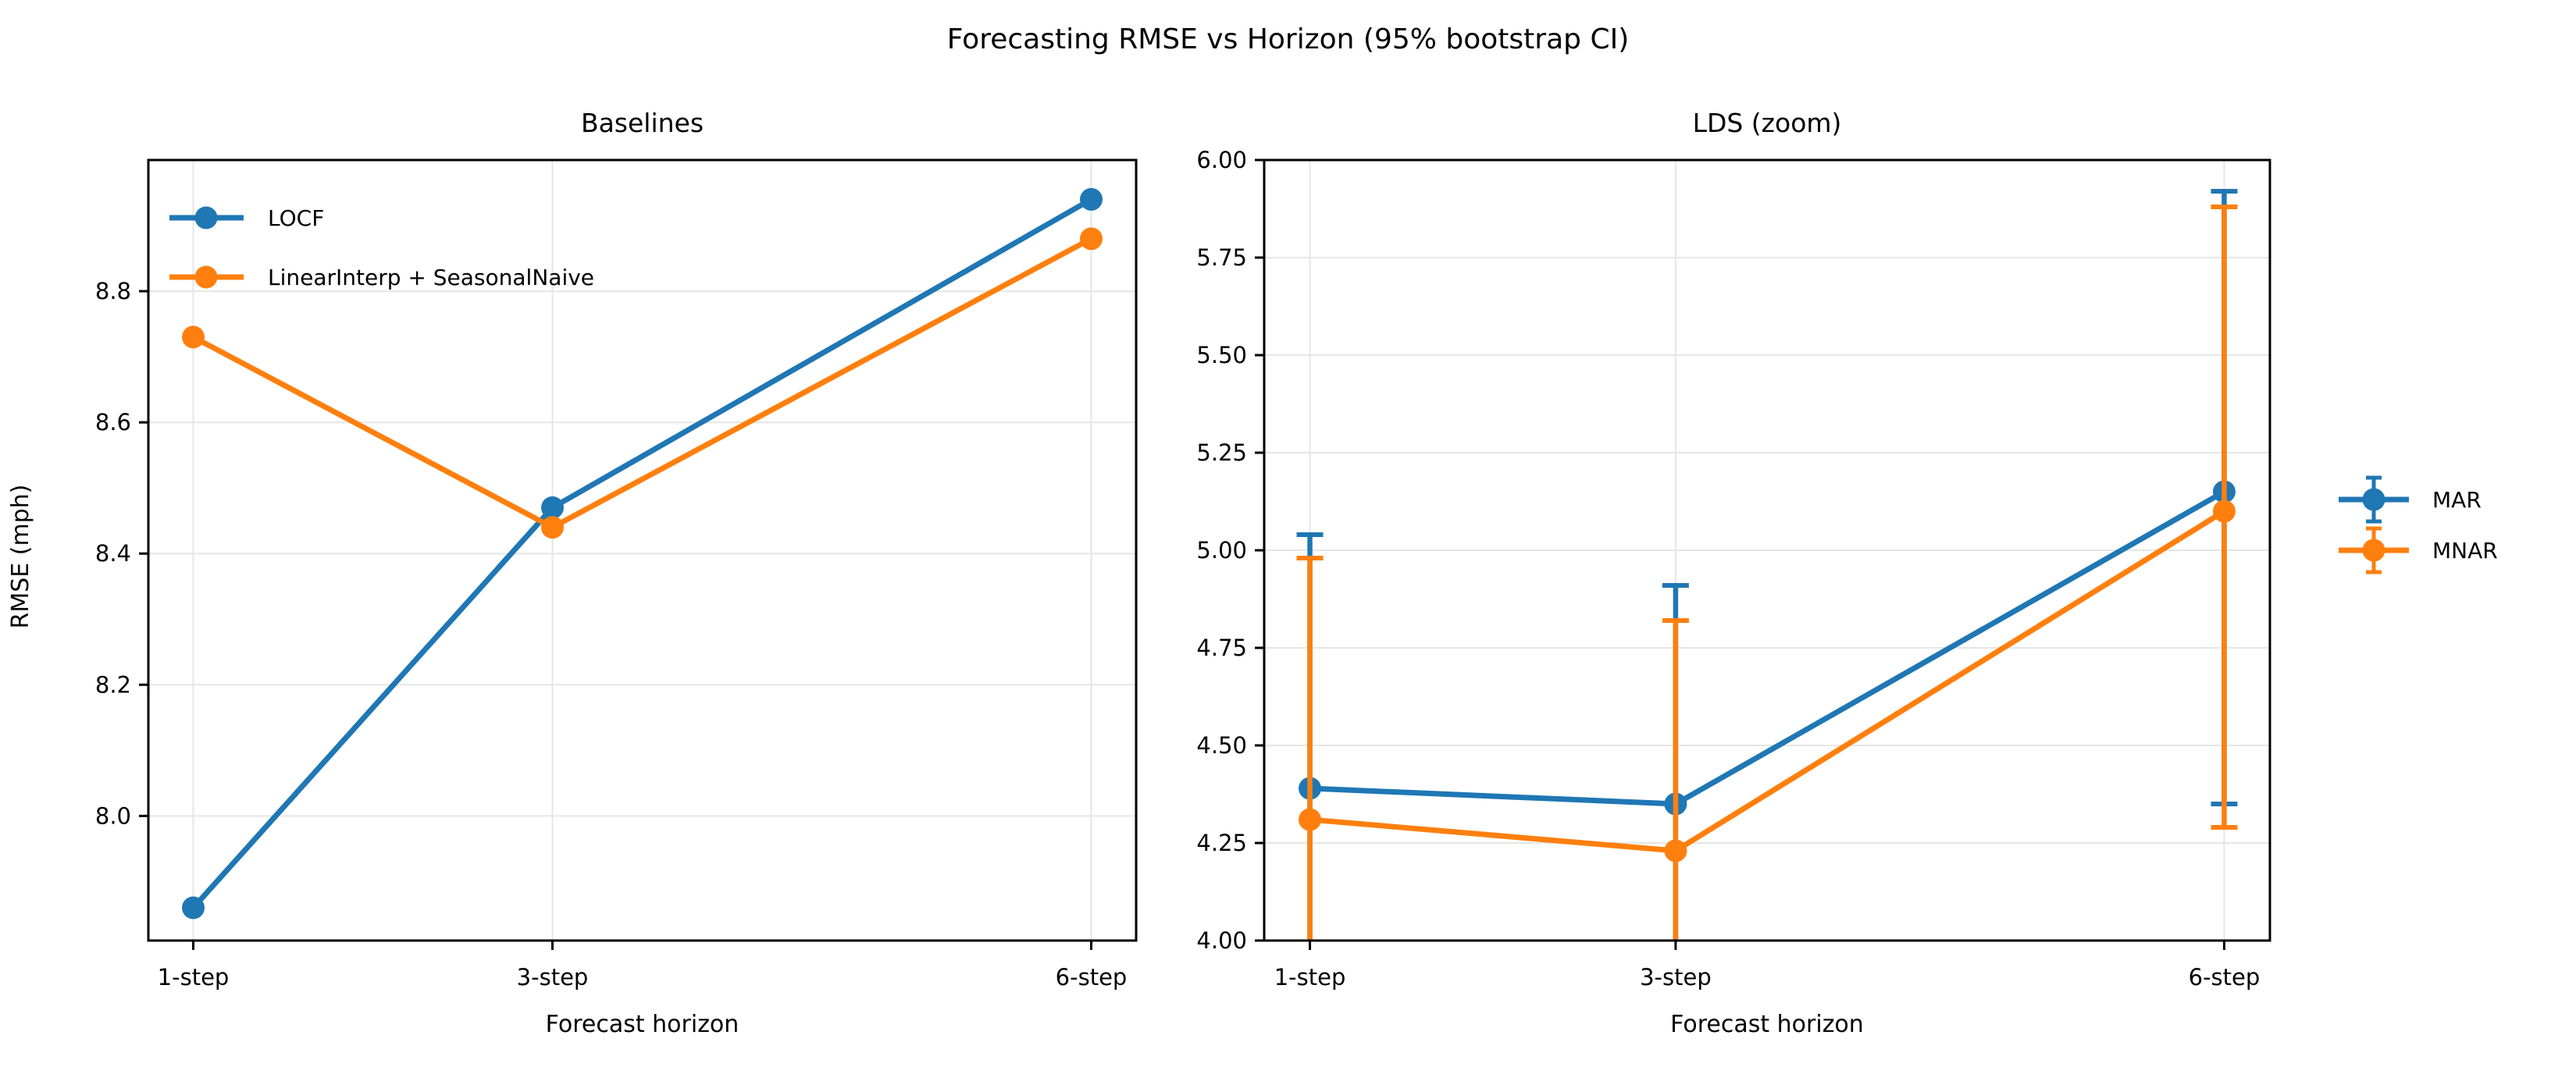  I want to click on legend-label: LOCF, so click(296, 218).